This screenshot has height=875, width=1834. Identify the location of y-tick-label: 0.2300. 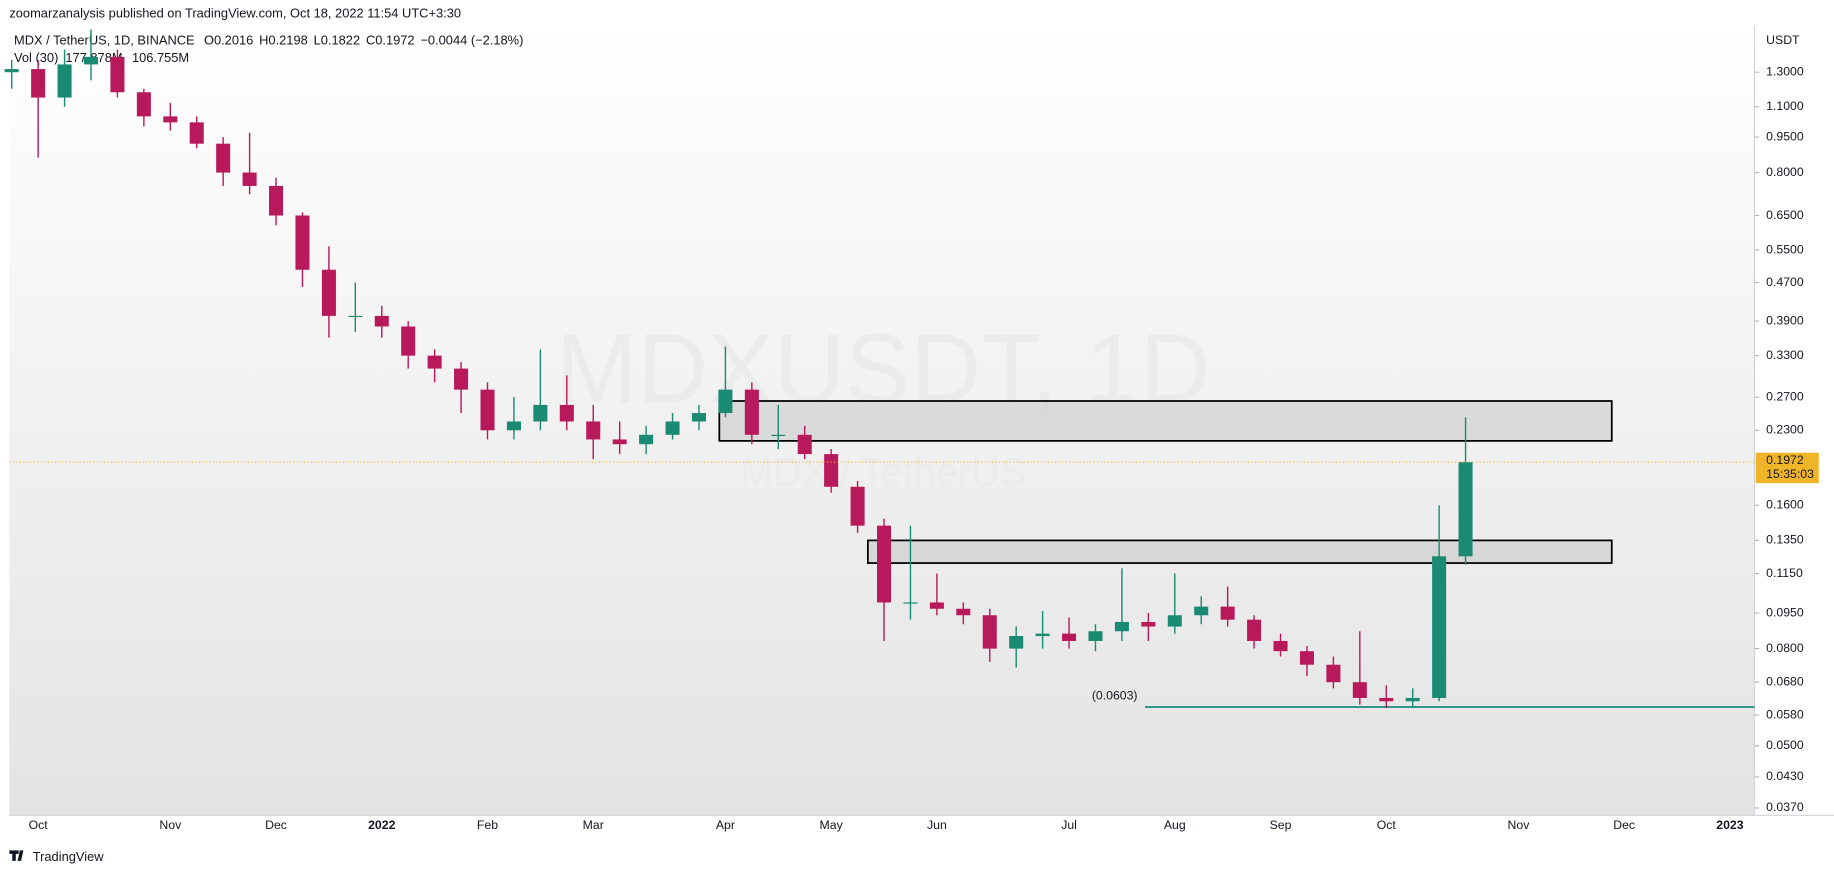
(1785, 430).